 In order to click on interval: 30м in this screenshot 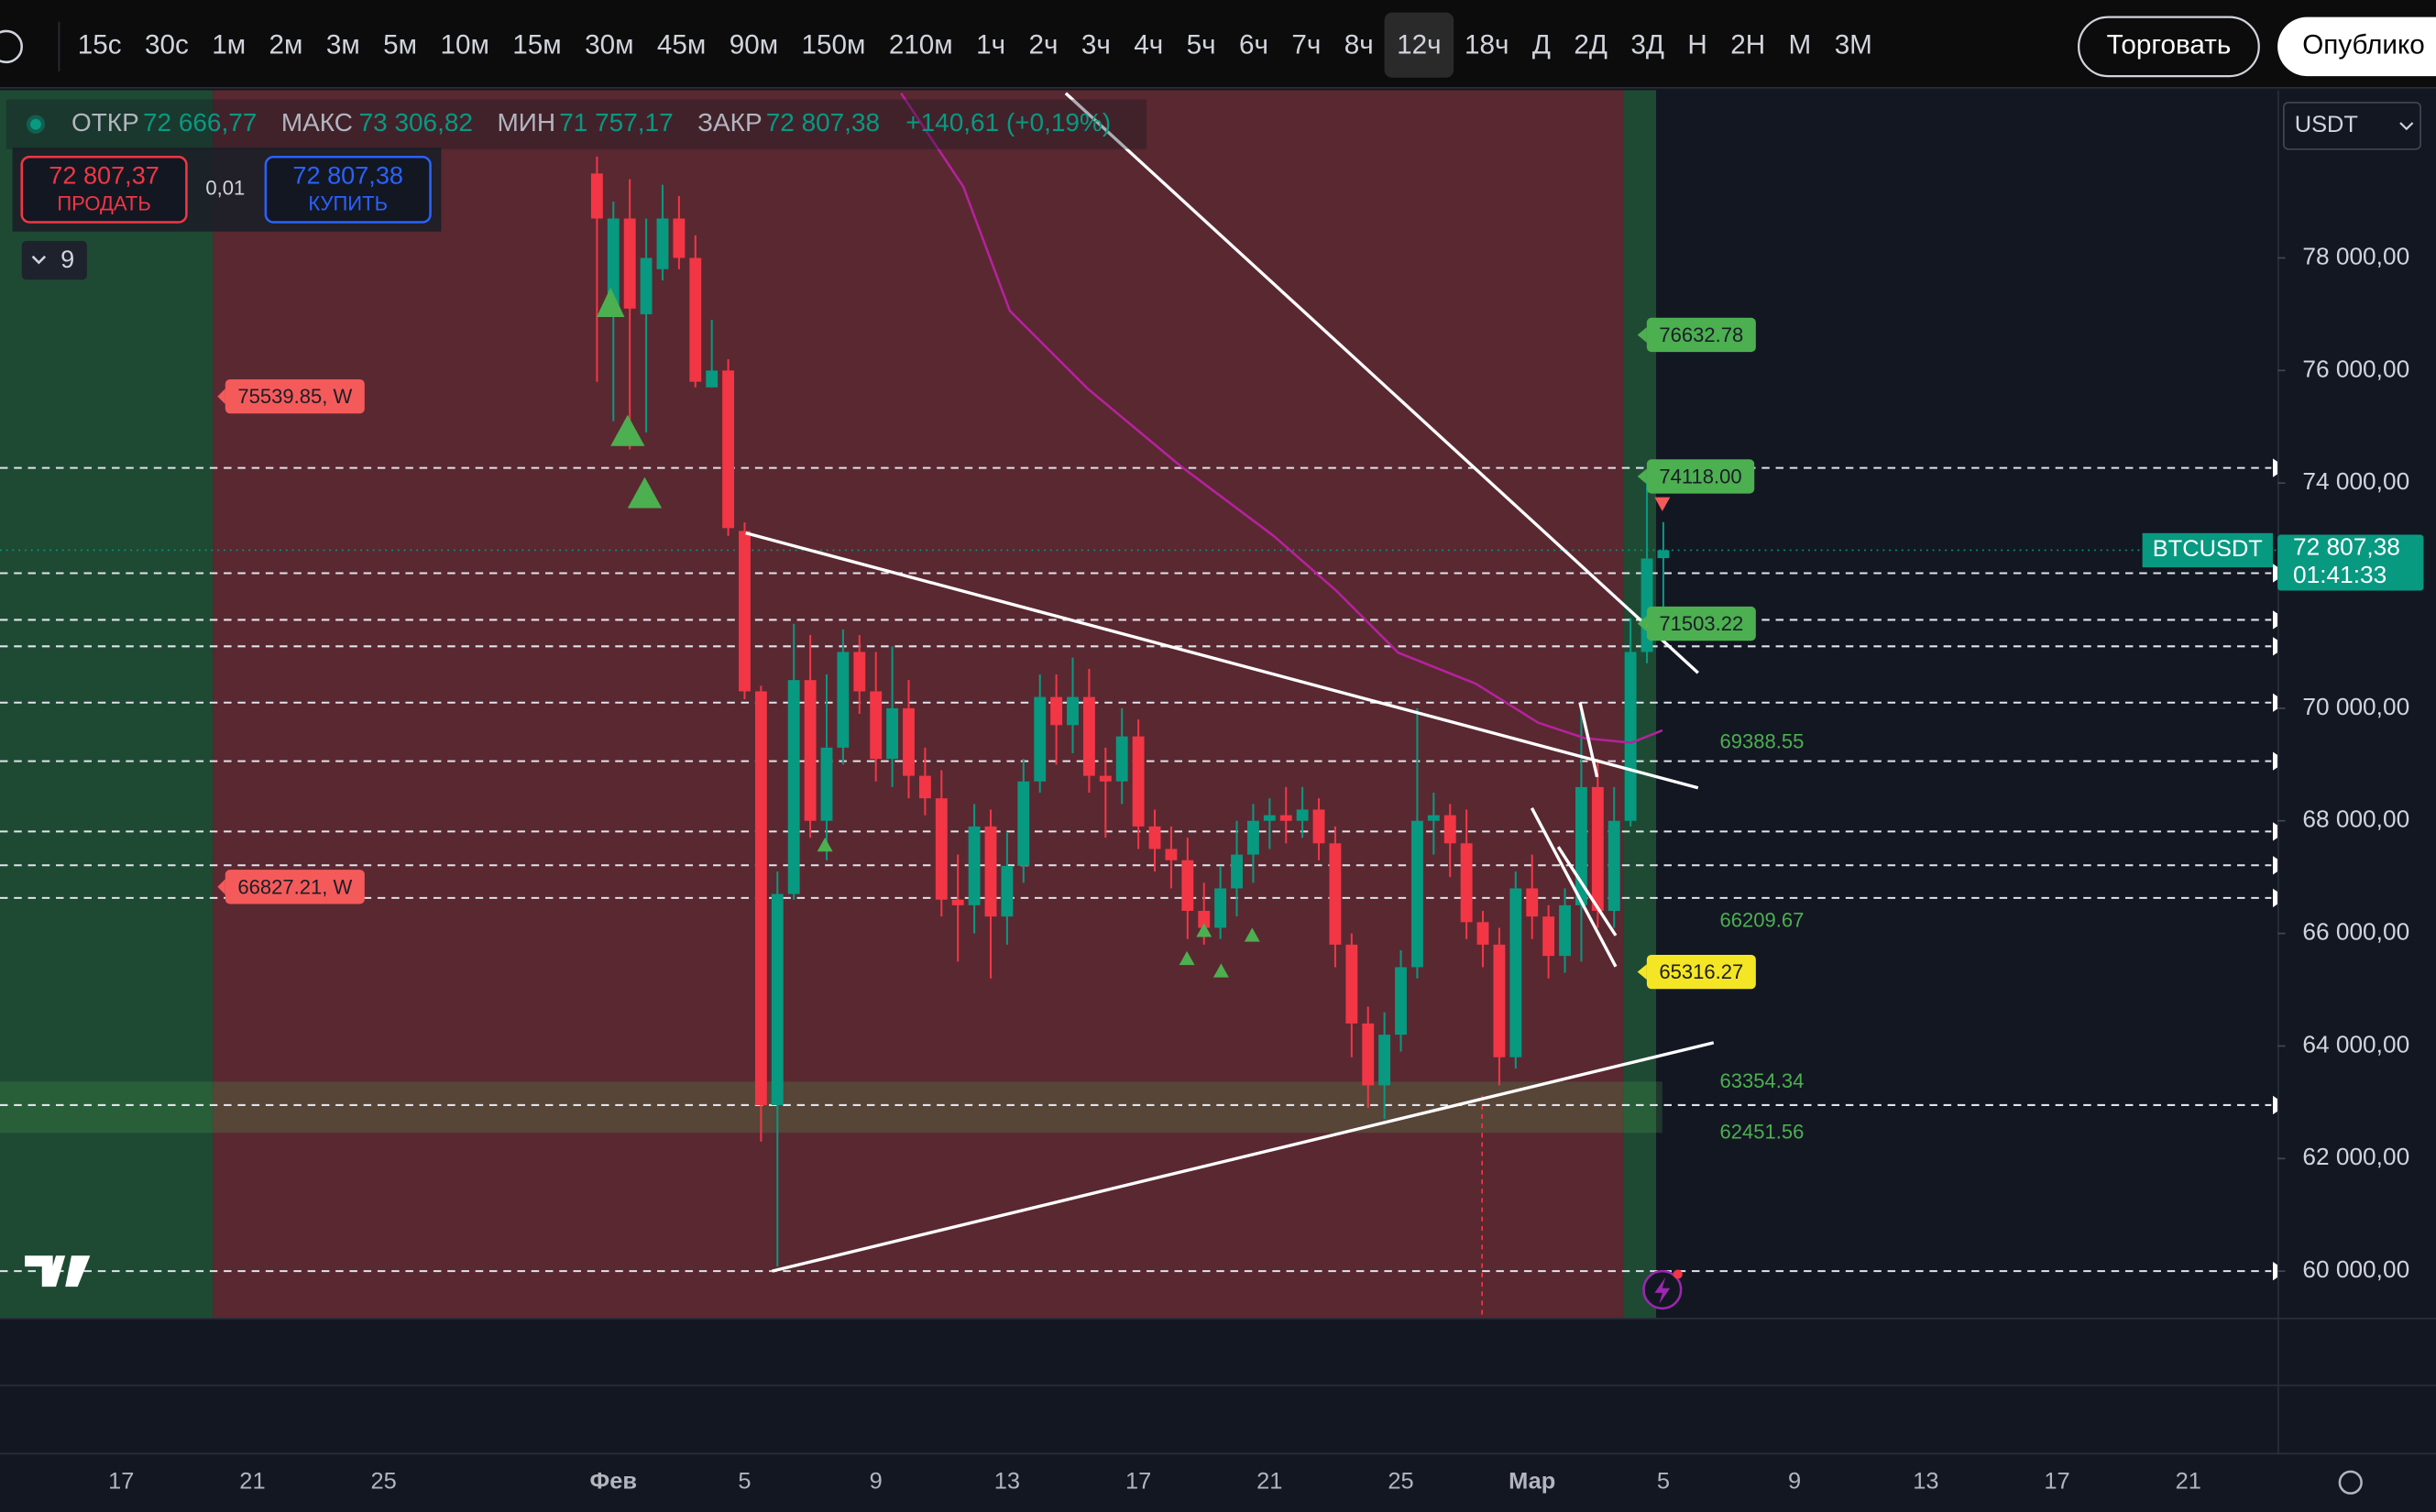, I will do `click(609, 45)`.